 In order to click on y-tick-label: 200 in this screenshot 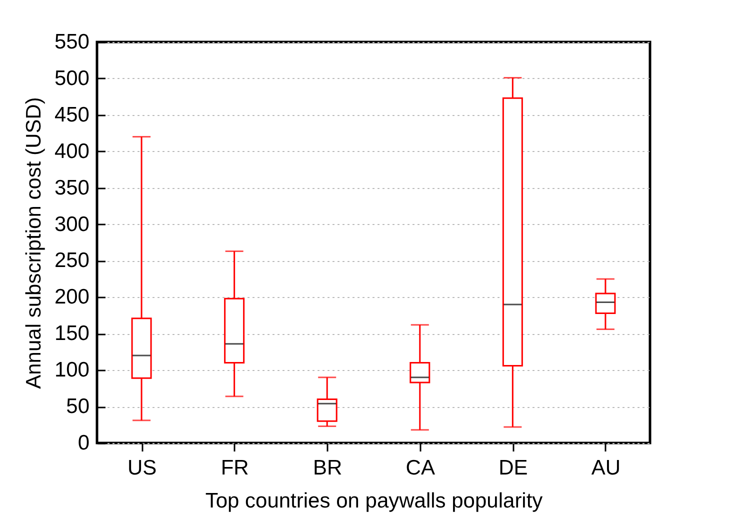, I will do `click(72, 297)`.